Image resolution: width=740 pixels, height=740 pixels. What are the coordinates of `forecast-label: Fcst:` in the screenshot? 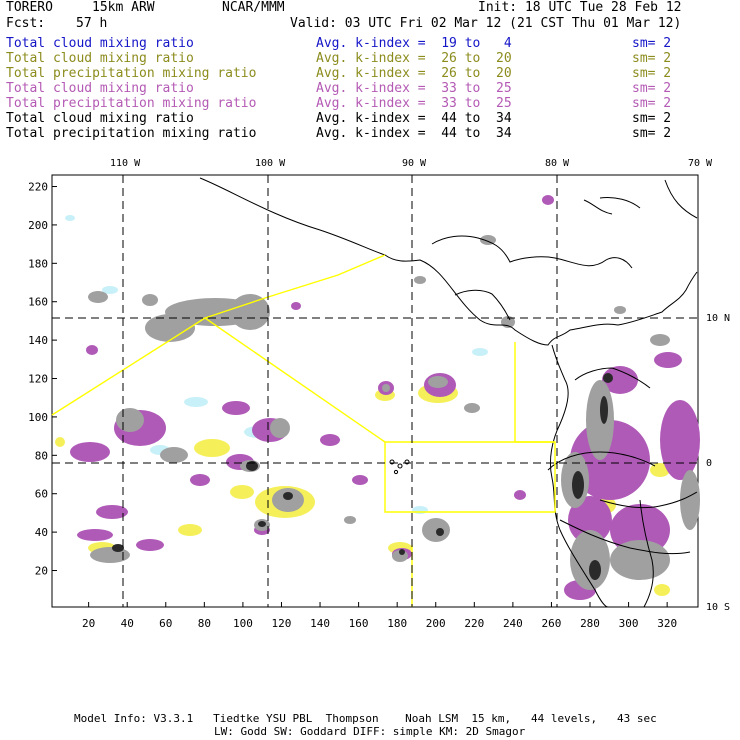 It's located at (26, 23).